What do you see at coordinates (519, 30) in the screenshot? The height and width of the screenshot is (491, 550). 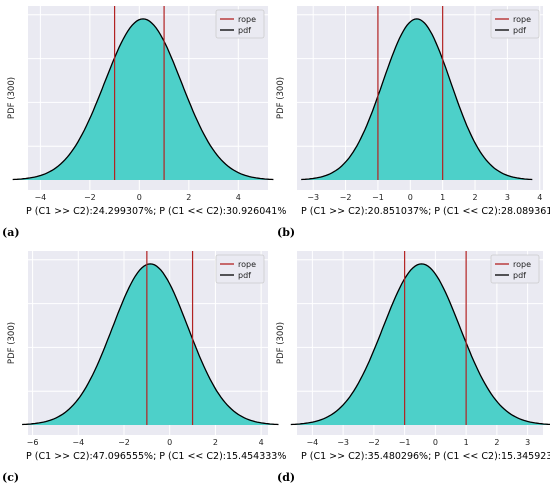 I see `chart-b-legend-label-1: pdf` at bounding box center [519, 30].